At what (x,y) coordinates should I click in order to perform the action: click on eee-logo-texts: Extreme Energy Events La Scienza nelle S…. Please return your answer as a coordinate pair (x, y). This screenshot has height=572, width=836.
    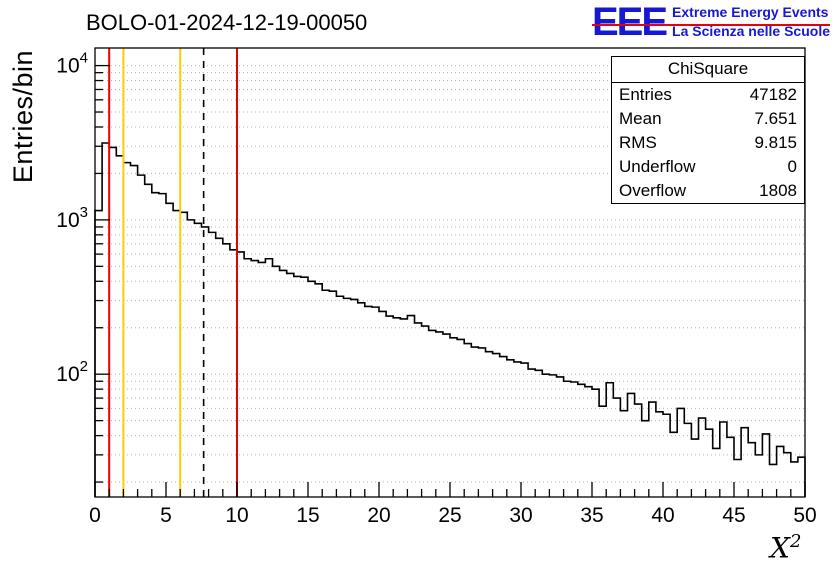
    Looking at the image, I should click on (751, 22).